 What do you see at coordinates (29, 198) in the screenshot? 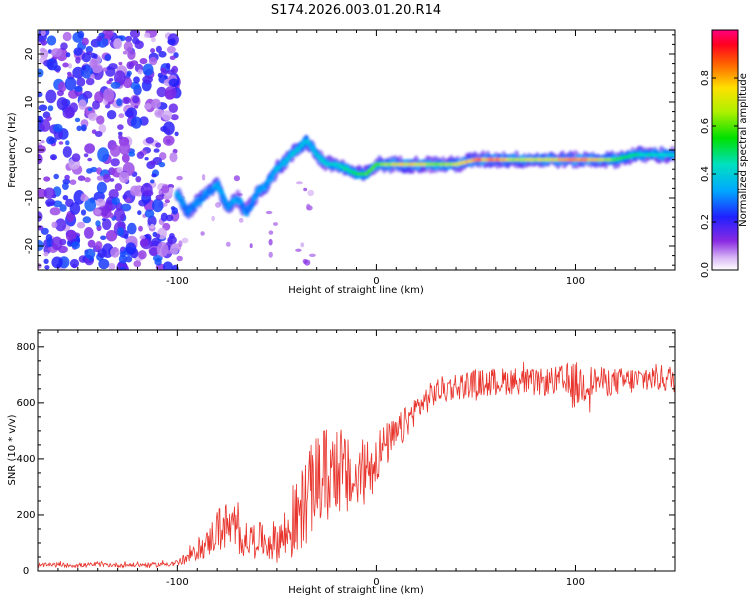
I see `y-tick-label: -10` at bounding box center [29, 198].